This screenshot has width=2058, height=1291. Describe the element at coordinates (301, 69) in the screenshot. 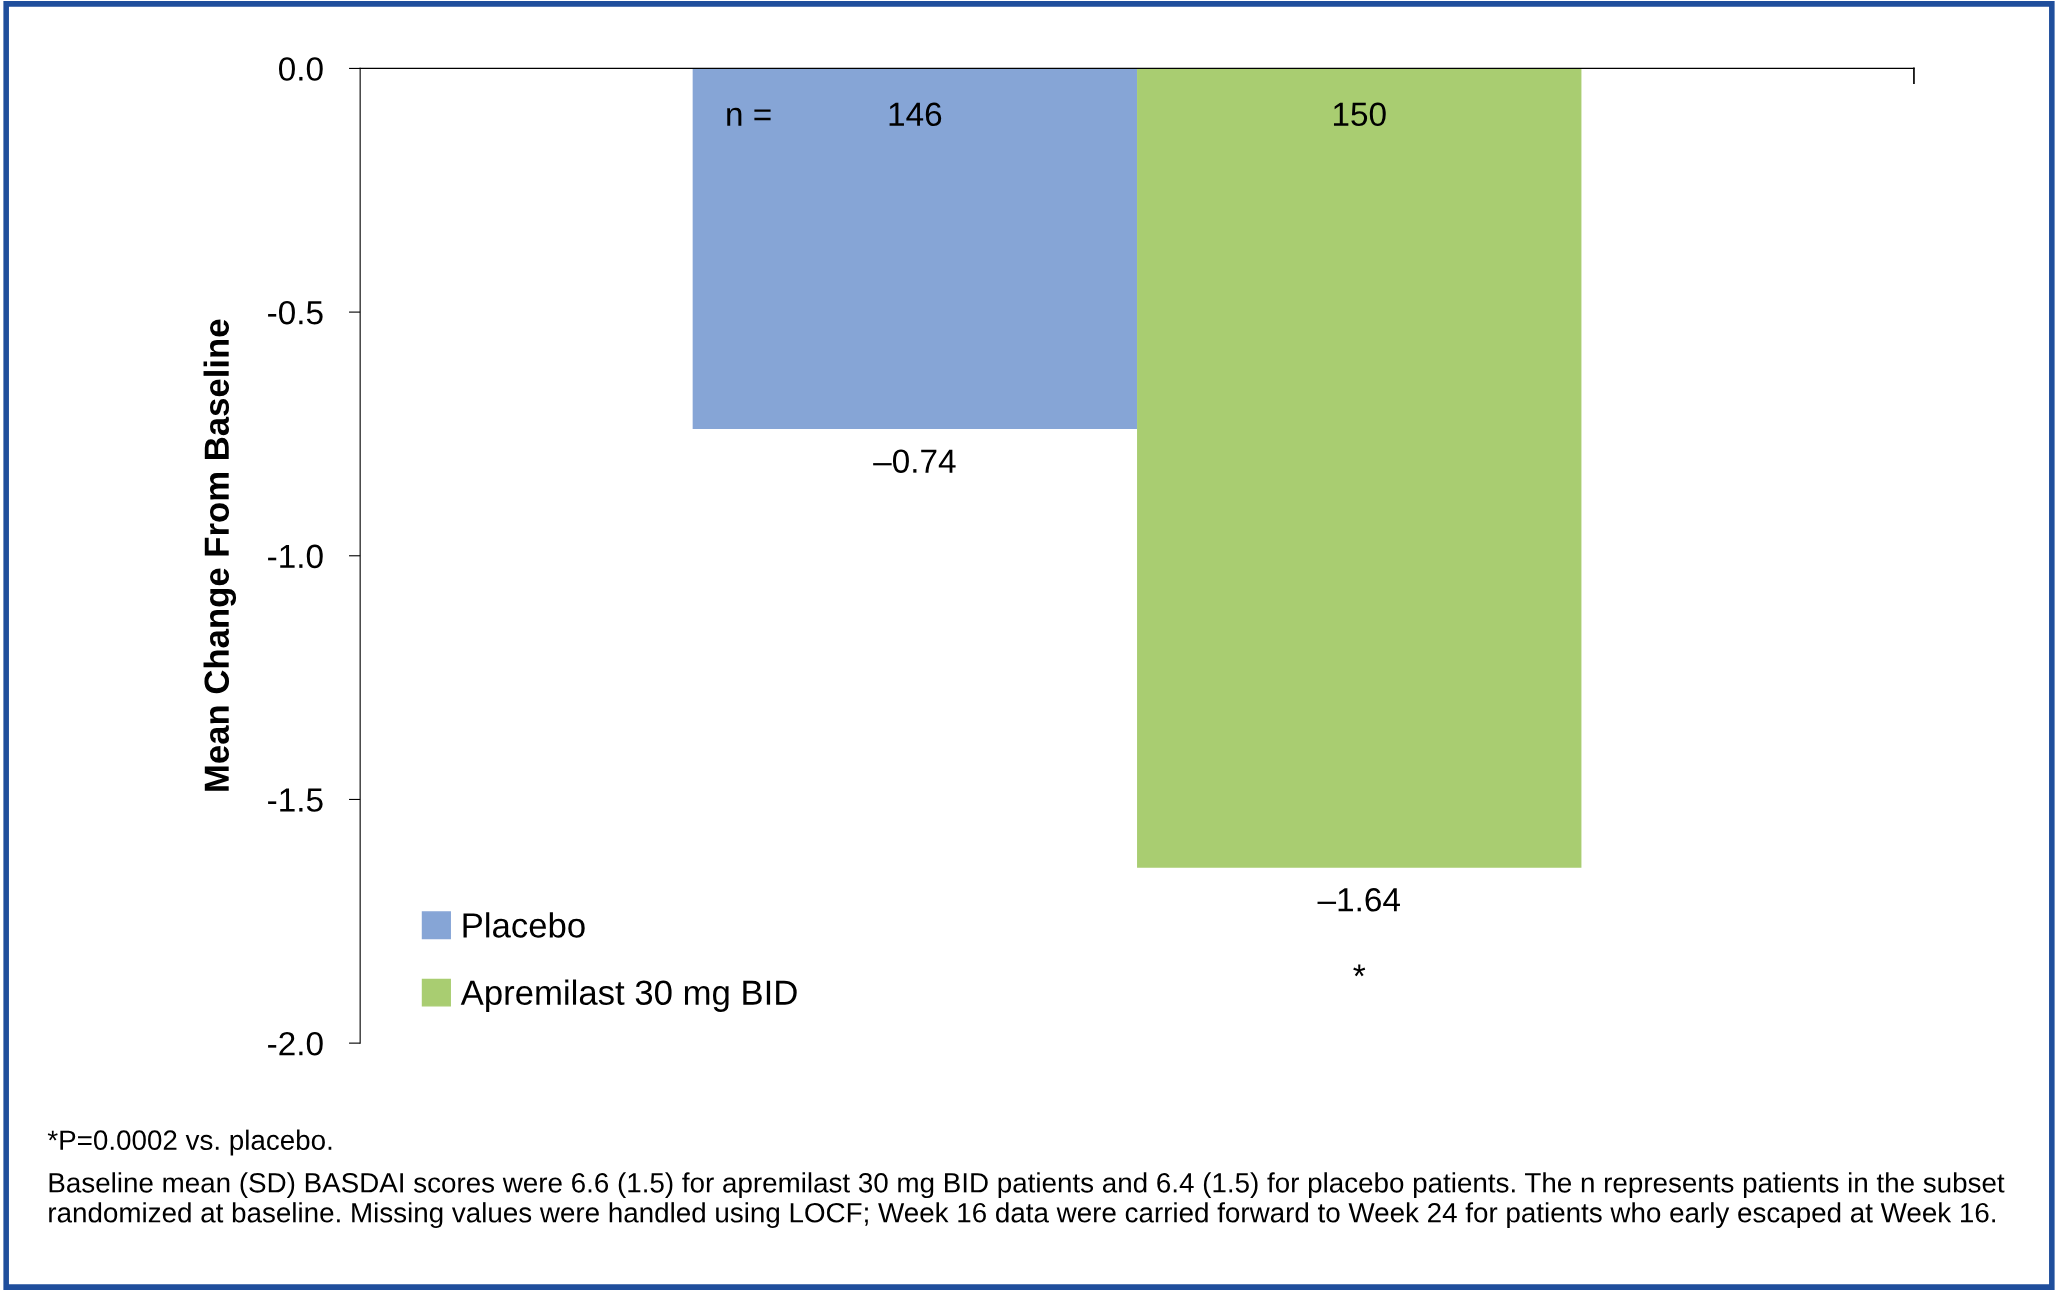

I see `y-tick-label: 0.0` at that location.